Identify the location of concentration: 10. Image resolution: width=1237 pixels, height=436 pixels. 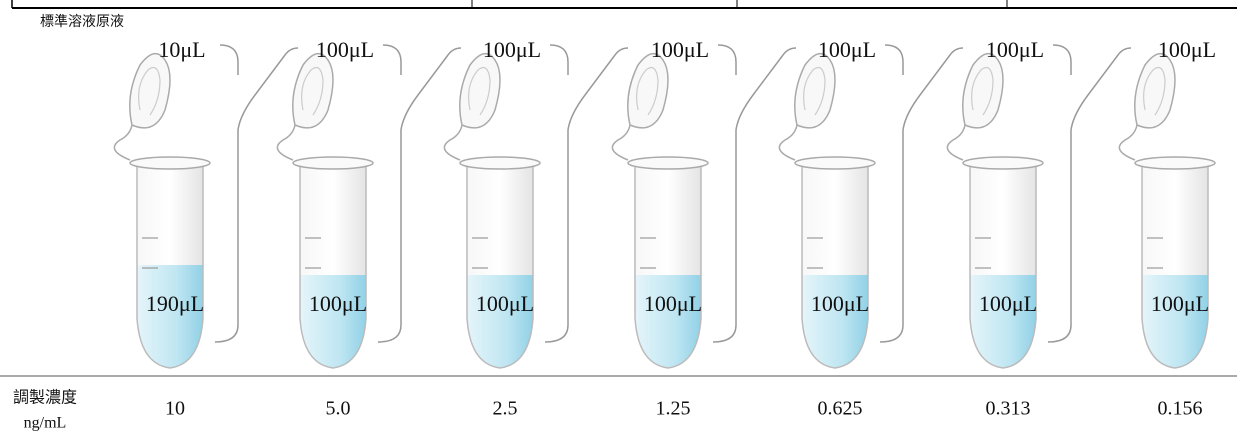
(175, 409).